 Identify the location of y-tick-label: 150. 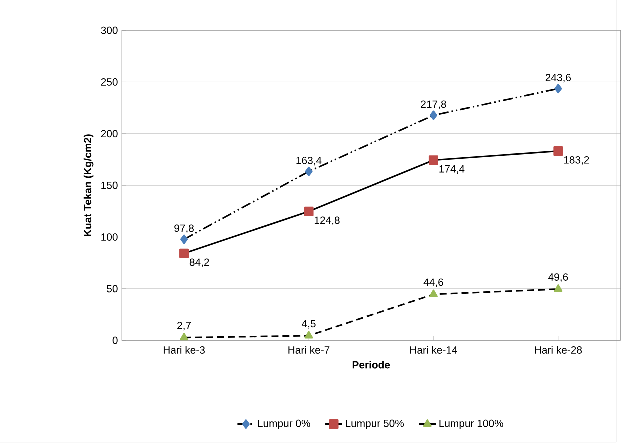
(110, 186).